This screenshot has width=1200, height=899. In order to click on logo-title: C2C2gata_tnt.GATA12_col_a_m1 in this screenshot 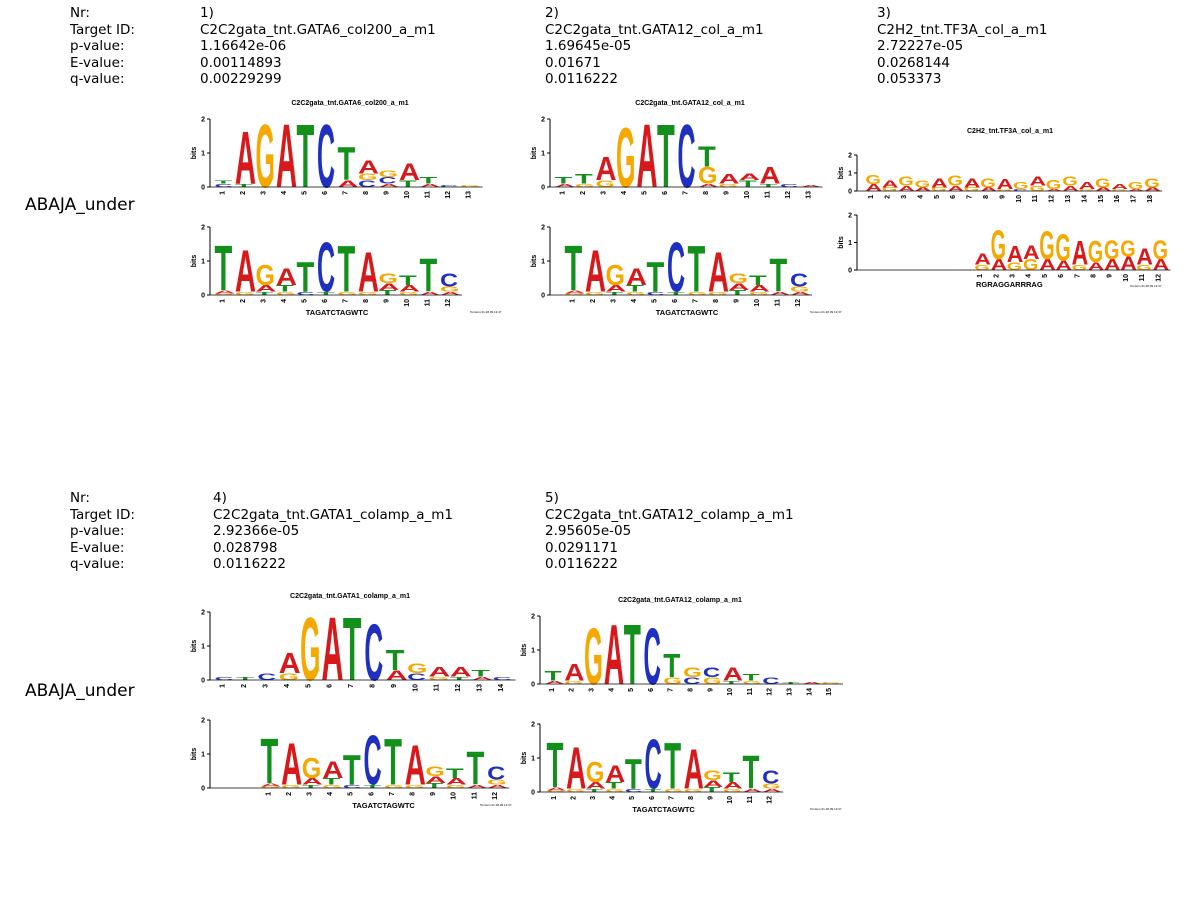, I will do `click(690, 103)`.